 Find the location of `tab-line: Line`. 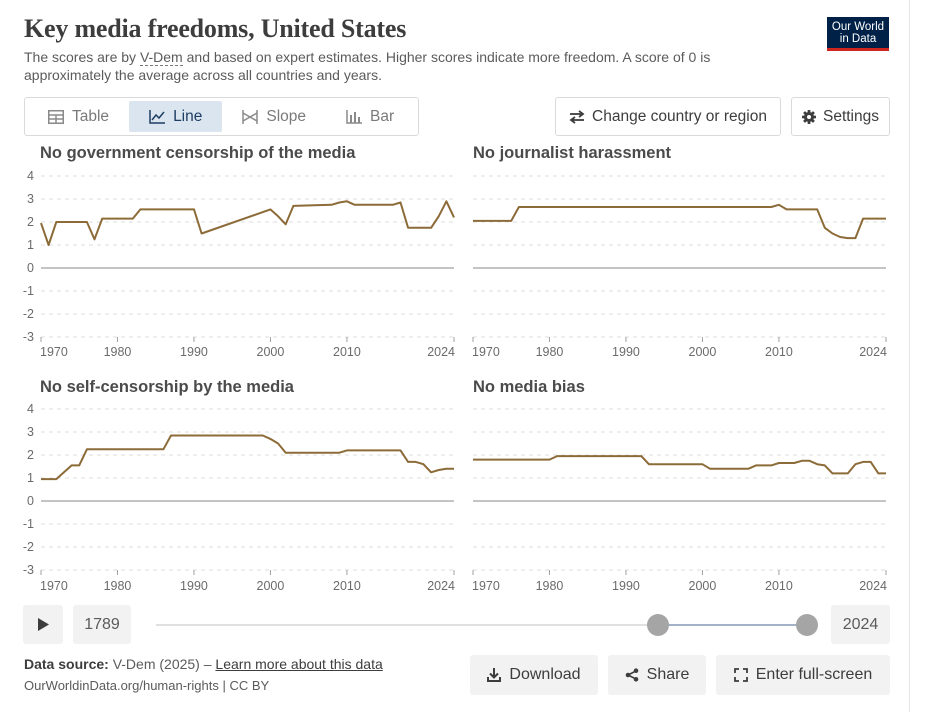

tab-line: Line is located at coordinates (176, 116).